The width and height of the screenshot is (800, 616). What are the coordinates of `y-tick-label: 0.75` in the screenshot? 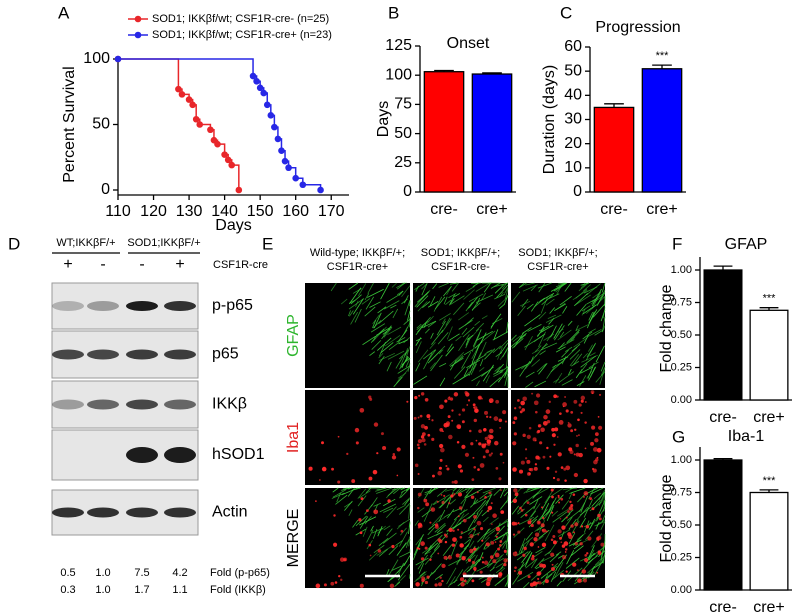 It's located at (681, 302).